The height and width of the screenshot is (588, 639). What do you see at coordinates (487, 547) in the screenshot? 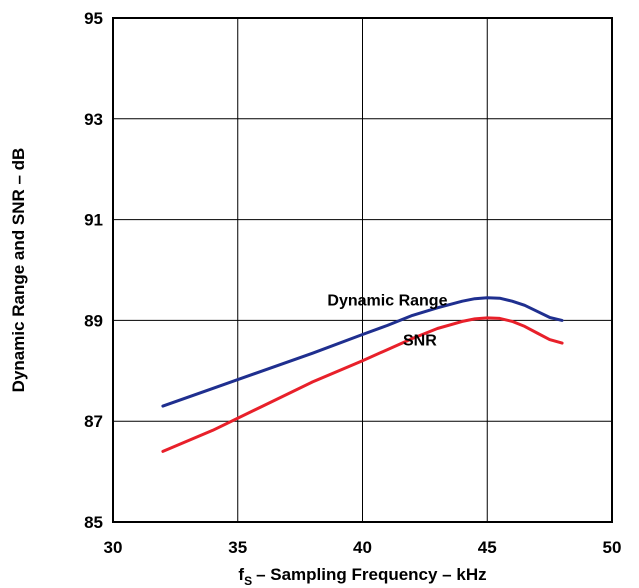
I see `x-tick-label: 45` at bounding box center [487, 547].